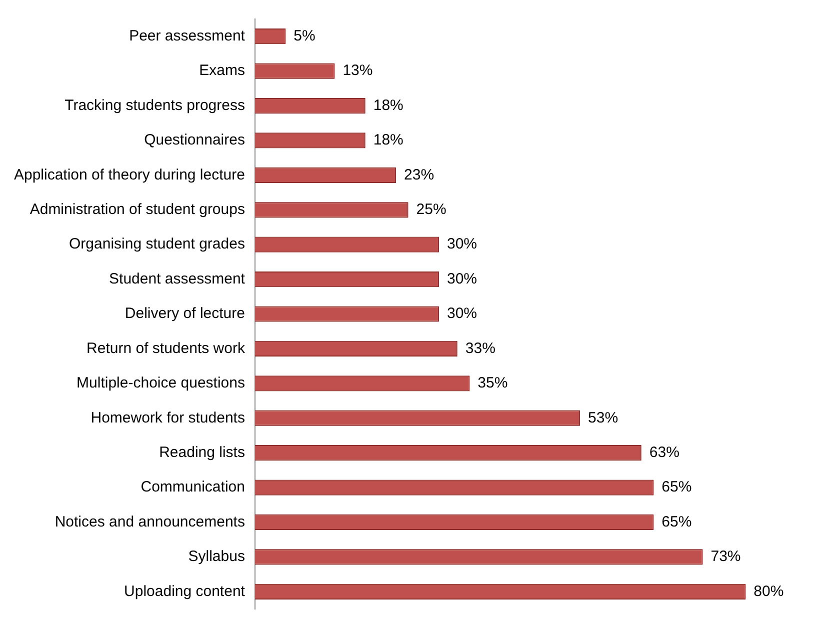 Image resolution: width=817 pixels, height=628 pixels. I want to click on data-label: 80%, so click(769, 591).